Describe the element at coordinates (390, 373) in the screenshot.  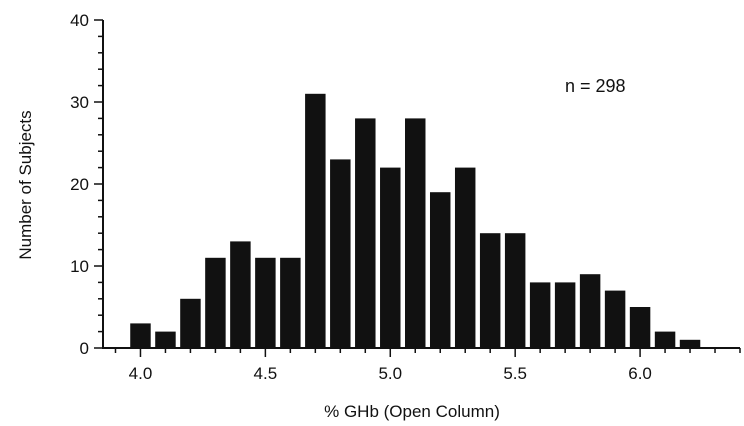
I see `x-tick-label: 5.0` at that location.